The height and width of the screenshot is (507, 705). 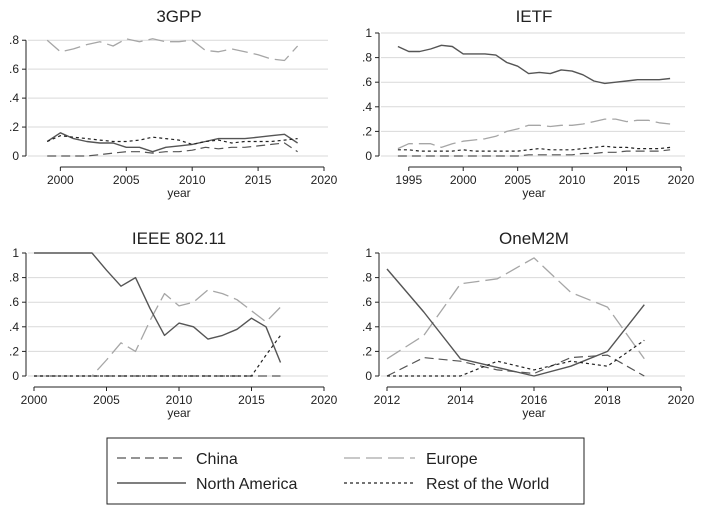 What do you see at coordinates (534, 400) in the screenshot?
I see `x-tick-label: 2016` at bounding box center [534, 400].